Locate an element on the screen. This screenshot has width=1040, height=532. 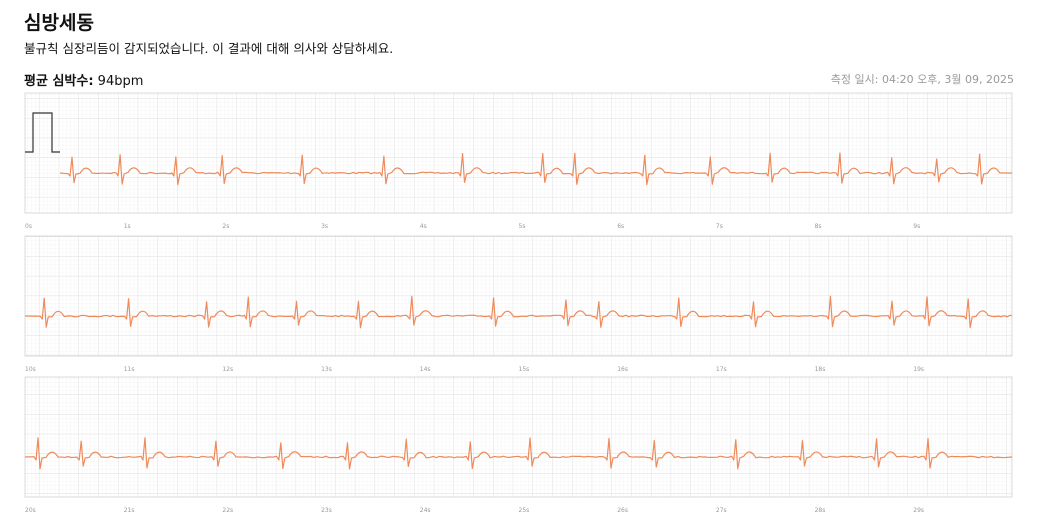
time-label: 3s is located at coordinates (324, 226).